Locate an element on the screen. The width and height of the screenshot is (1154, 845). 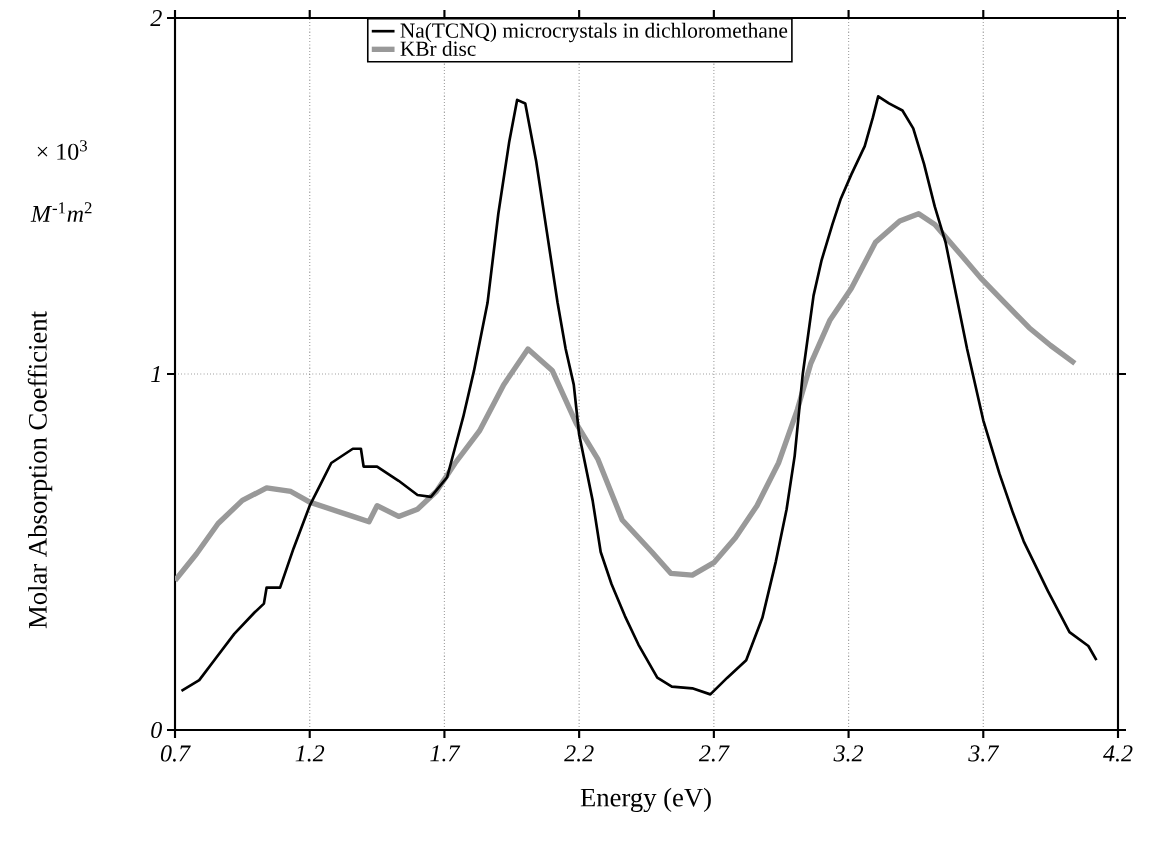
y-tick-label: 0 is located at coordinates (156, 730).